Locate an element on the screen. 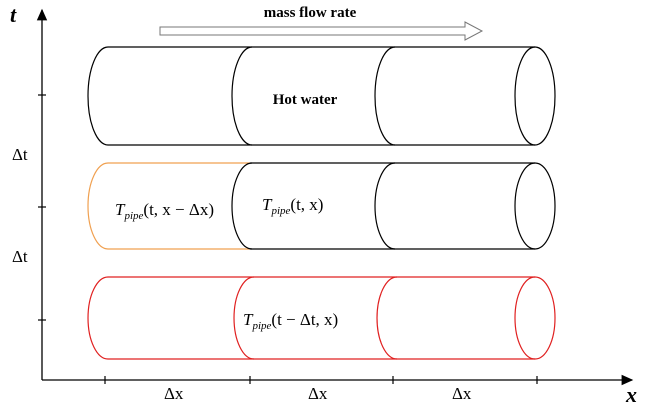 The image size is (662, 410). pipe-row is located at coordinates (321, 318).